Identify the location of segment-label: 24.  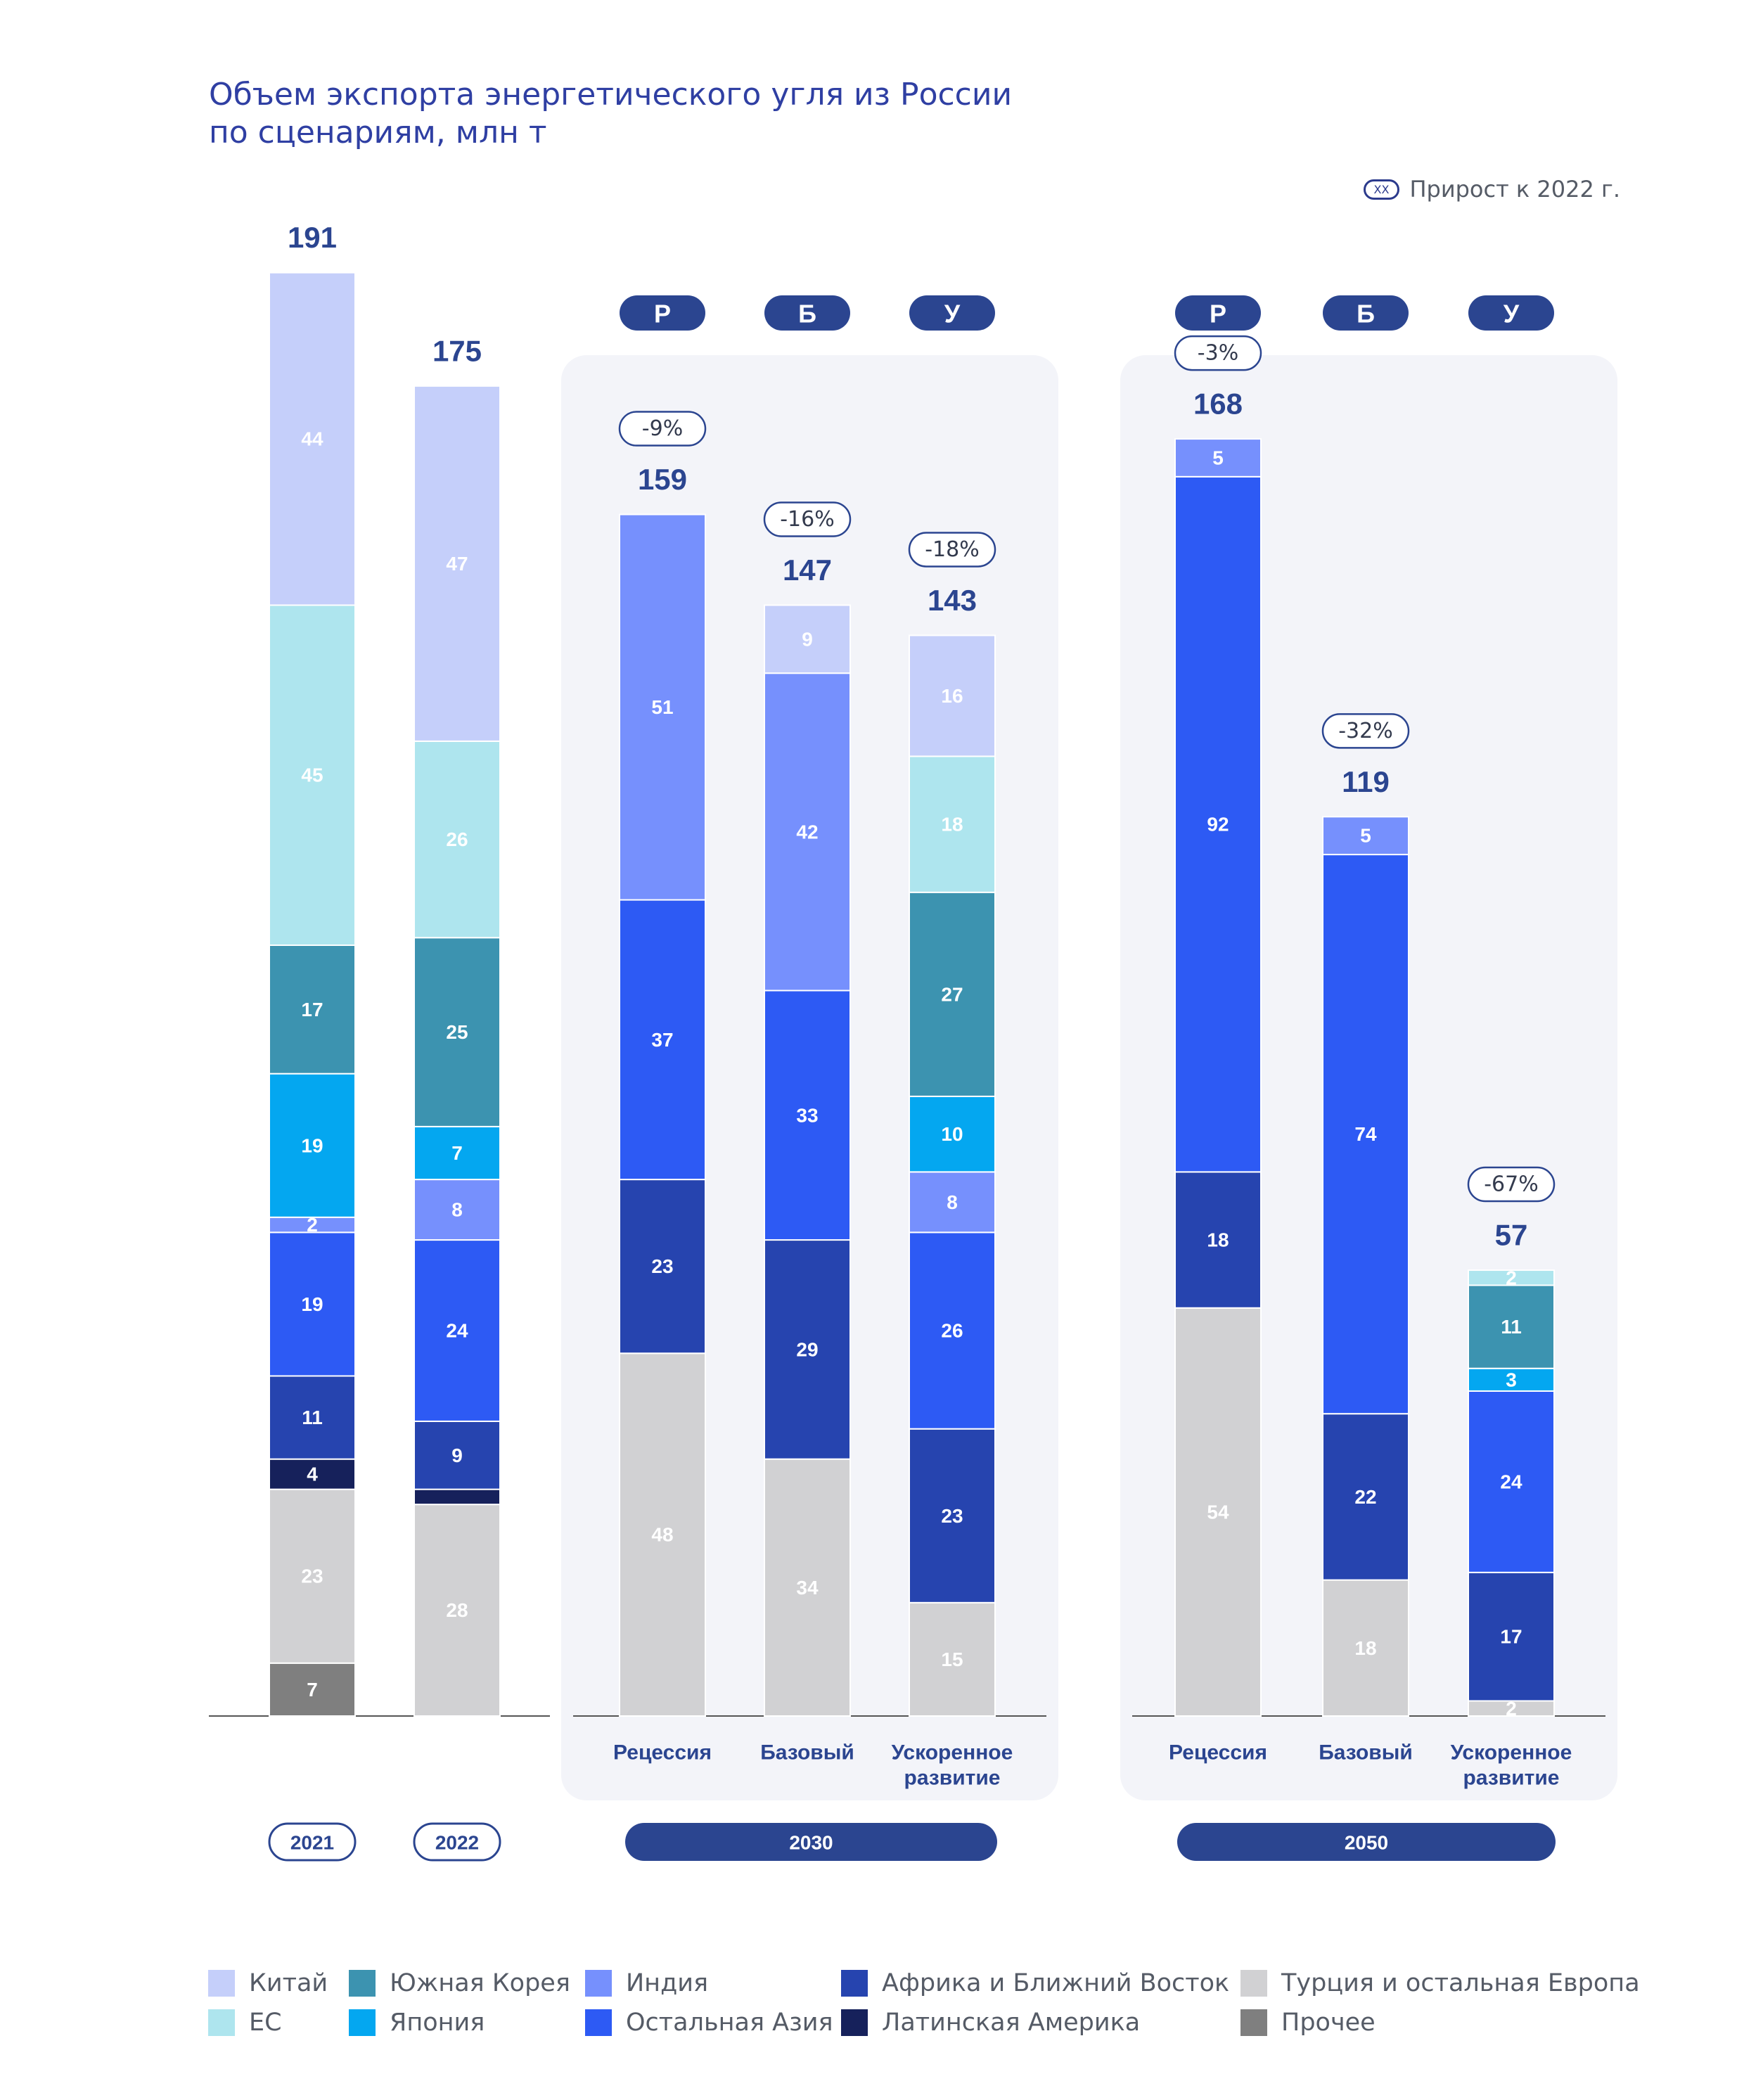
(457, 1331).